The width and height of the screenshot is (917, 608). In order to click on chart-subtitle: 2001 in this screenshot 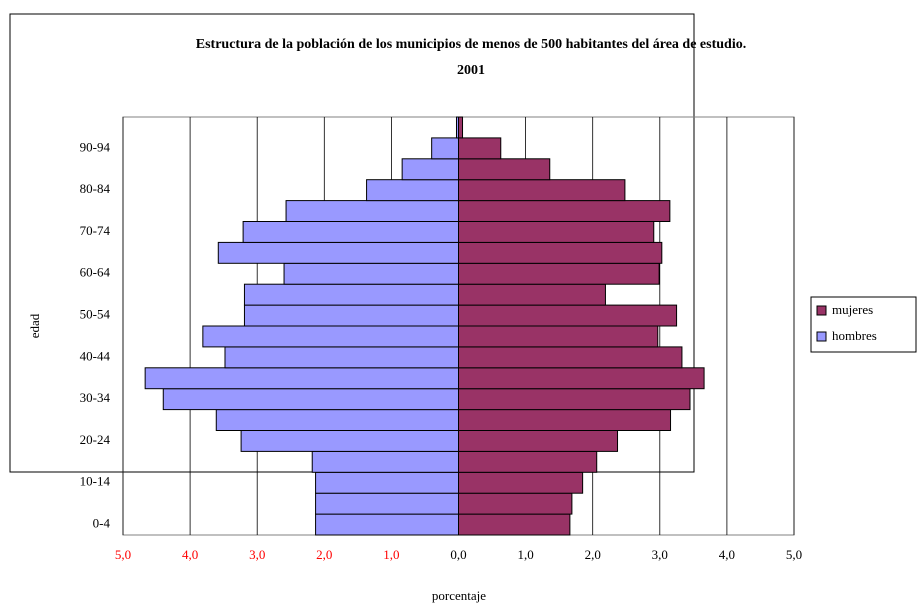, I will do `click(471, 70)`.